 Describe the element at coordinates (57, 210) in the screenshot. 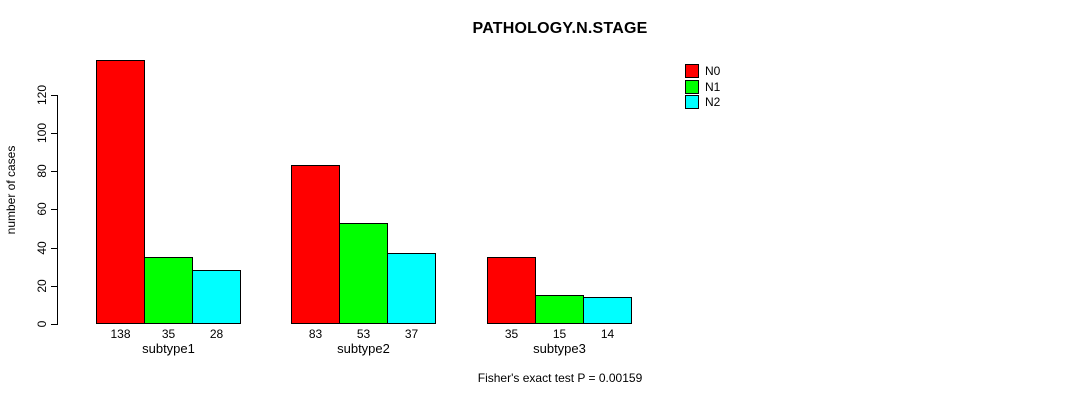

I see `y-axis-line` at that location.